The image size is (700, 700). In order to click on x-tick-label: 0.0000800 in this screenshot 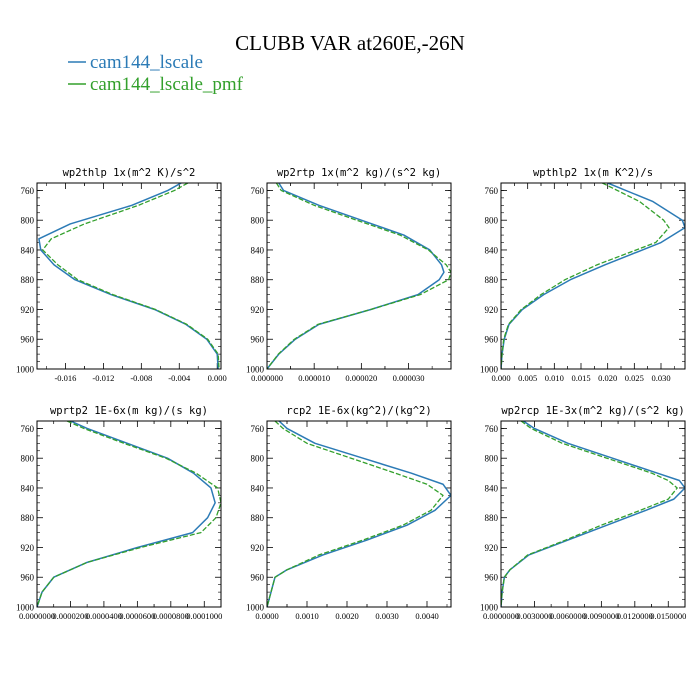, I will do `click(171, 616)`.